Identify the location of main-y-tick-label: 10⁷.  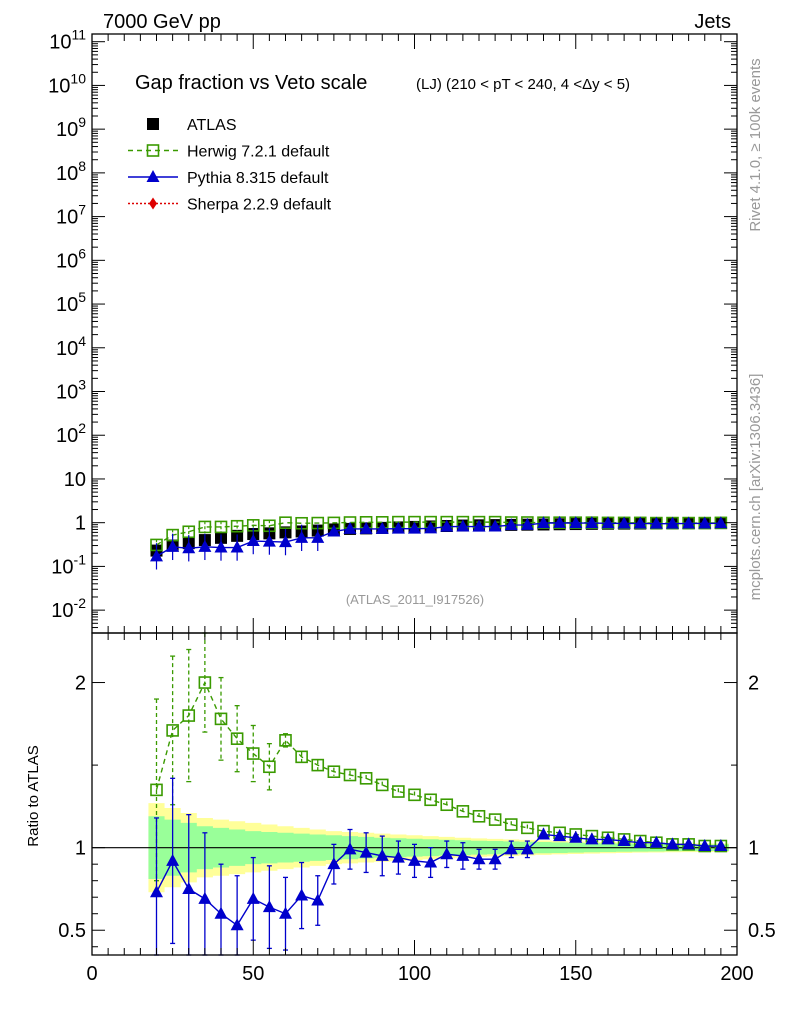
(71, 215).